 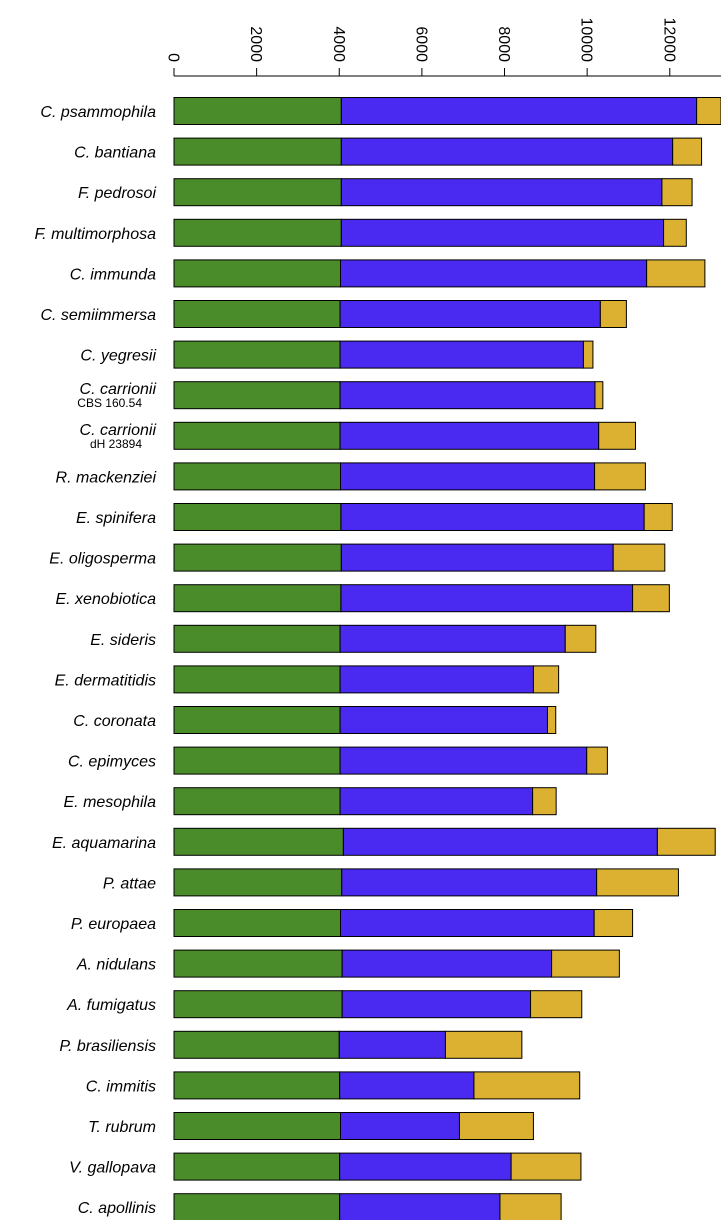 I want to click on category-label: C. psammophila, so click(x=98, y=112).